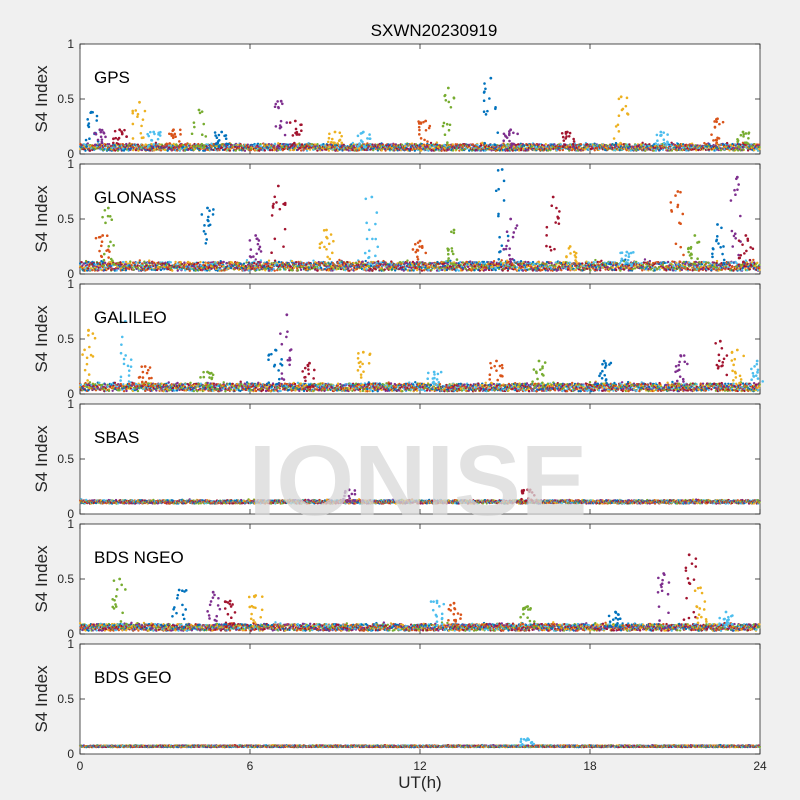  Describe the element at coordinates (41, 99) in the screenshot. I see `y-axis-label: S4 Index` at that location.